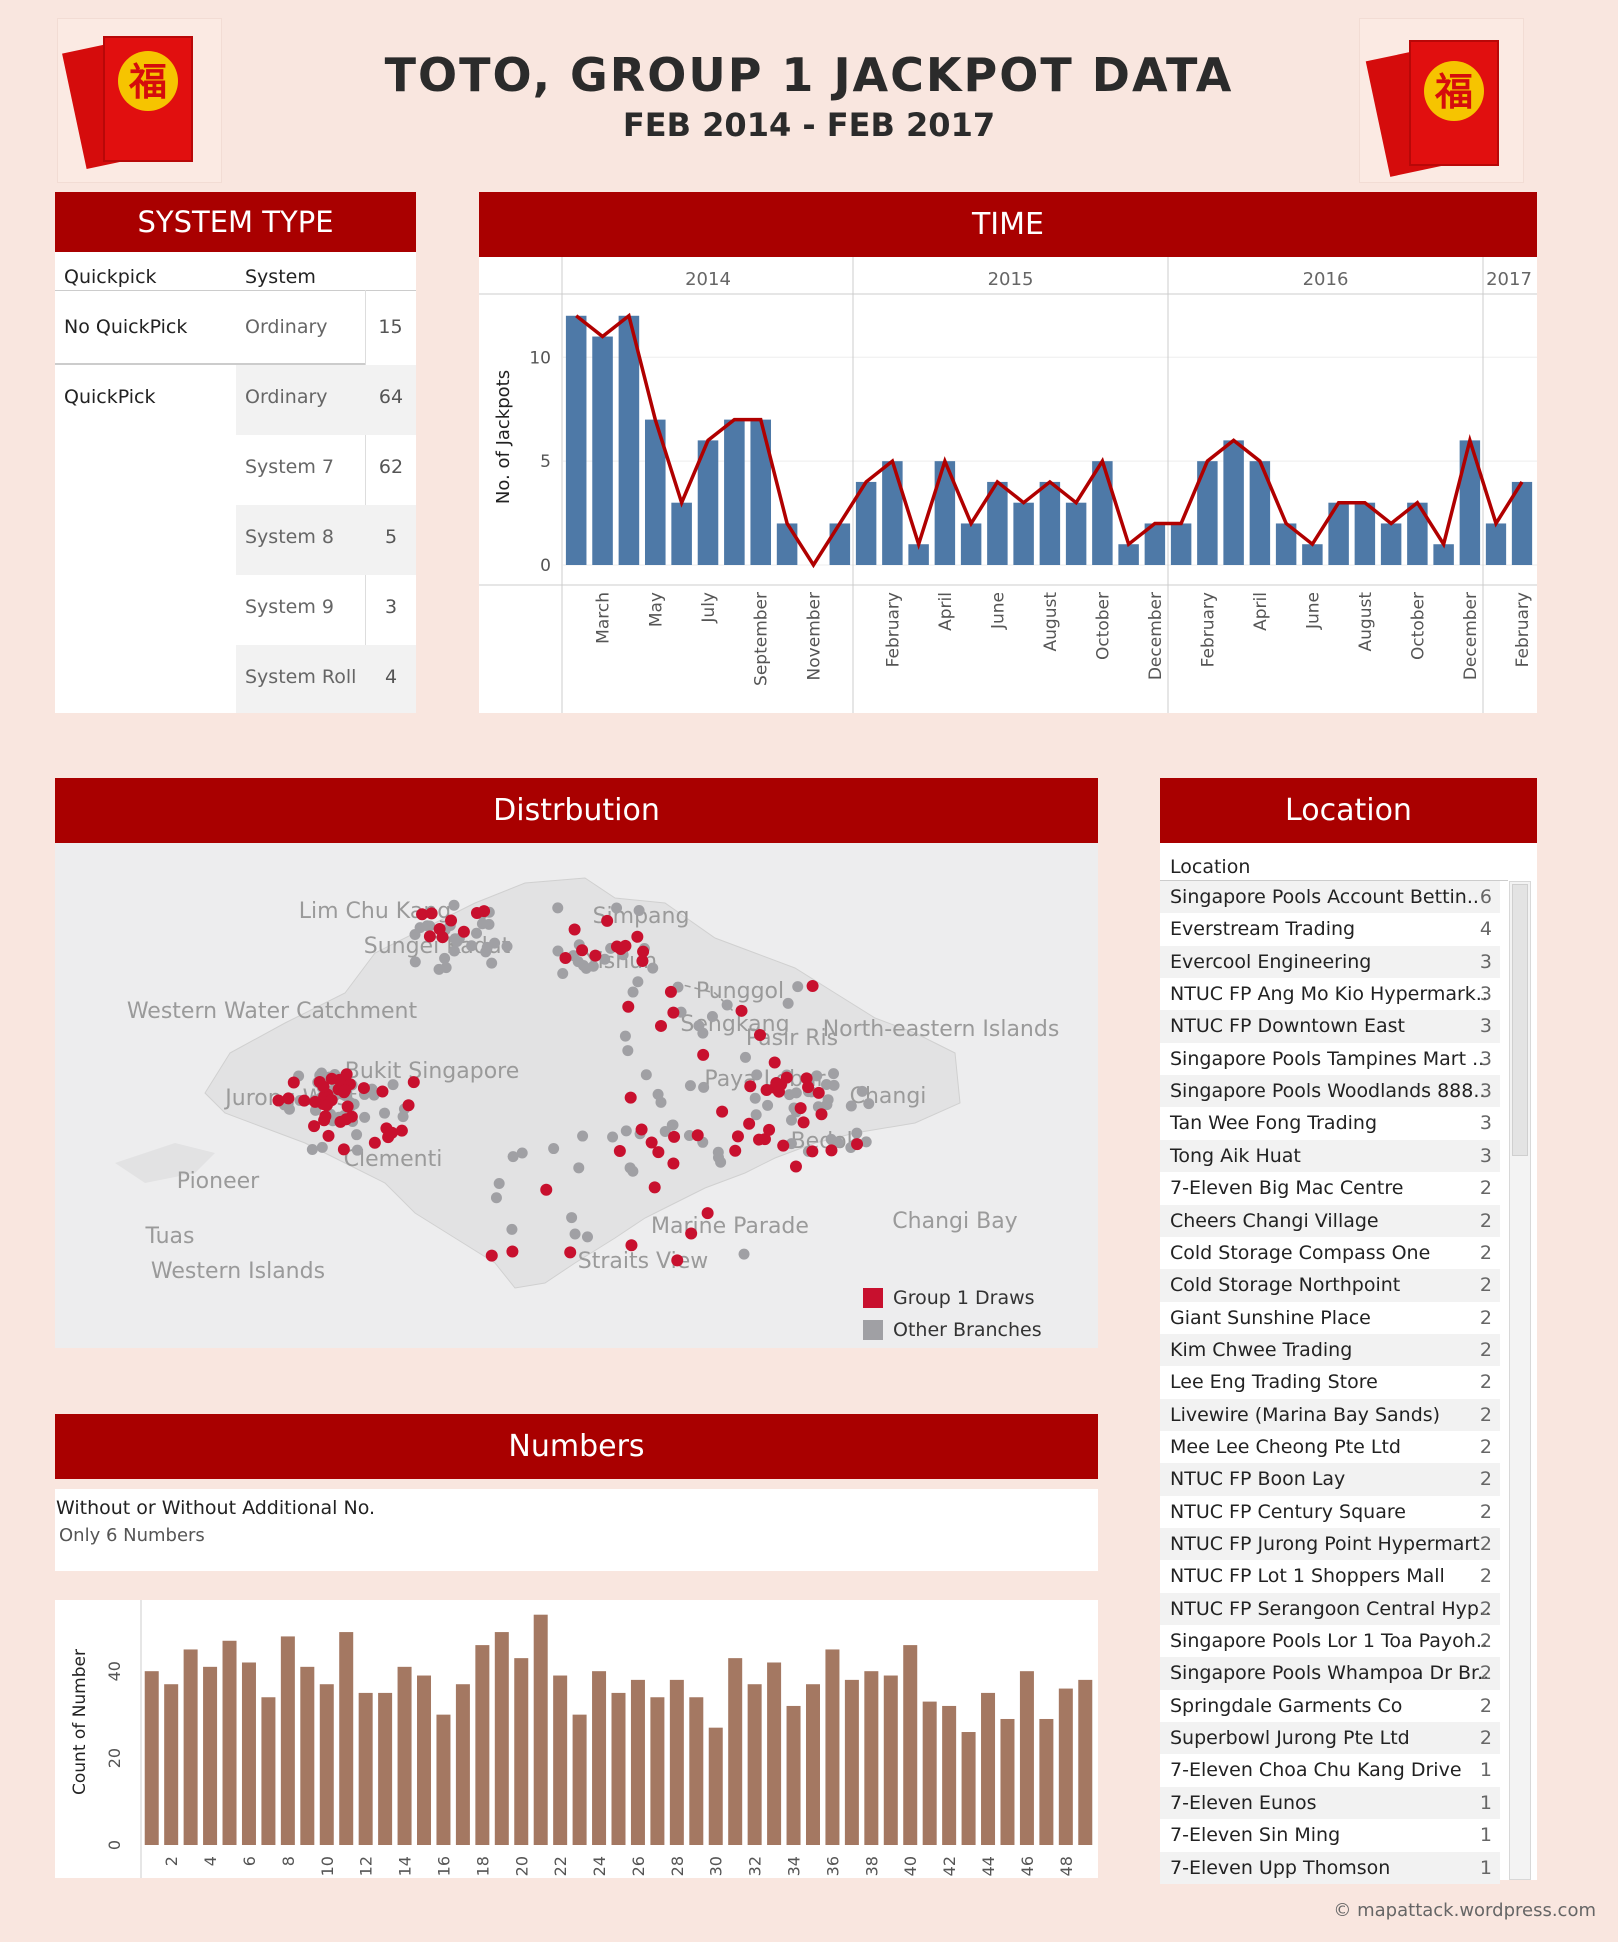  What do you see at coordinates (1330, 1641) in the screenshot?
I see `location-row: Singapore Pools Lor 1 Toa Payoh.. 2` at bounding box center [1330, 1641].